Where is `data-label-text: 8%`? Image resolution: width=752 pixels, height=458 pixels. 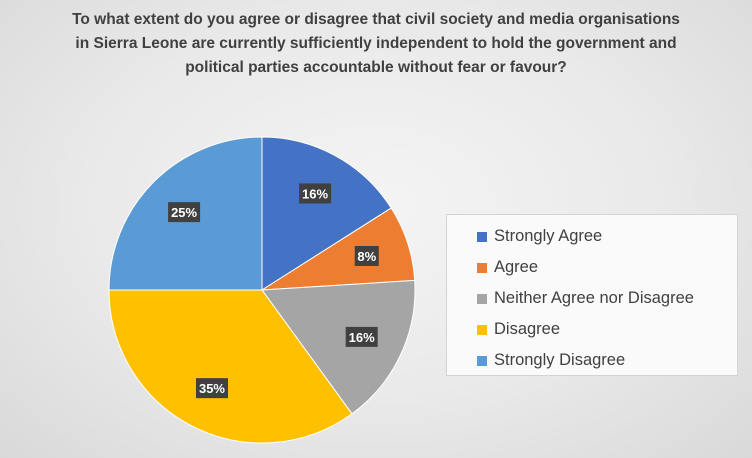 data-label-text: 8% is located at coordinates (366, 256).